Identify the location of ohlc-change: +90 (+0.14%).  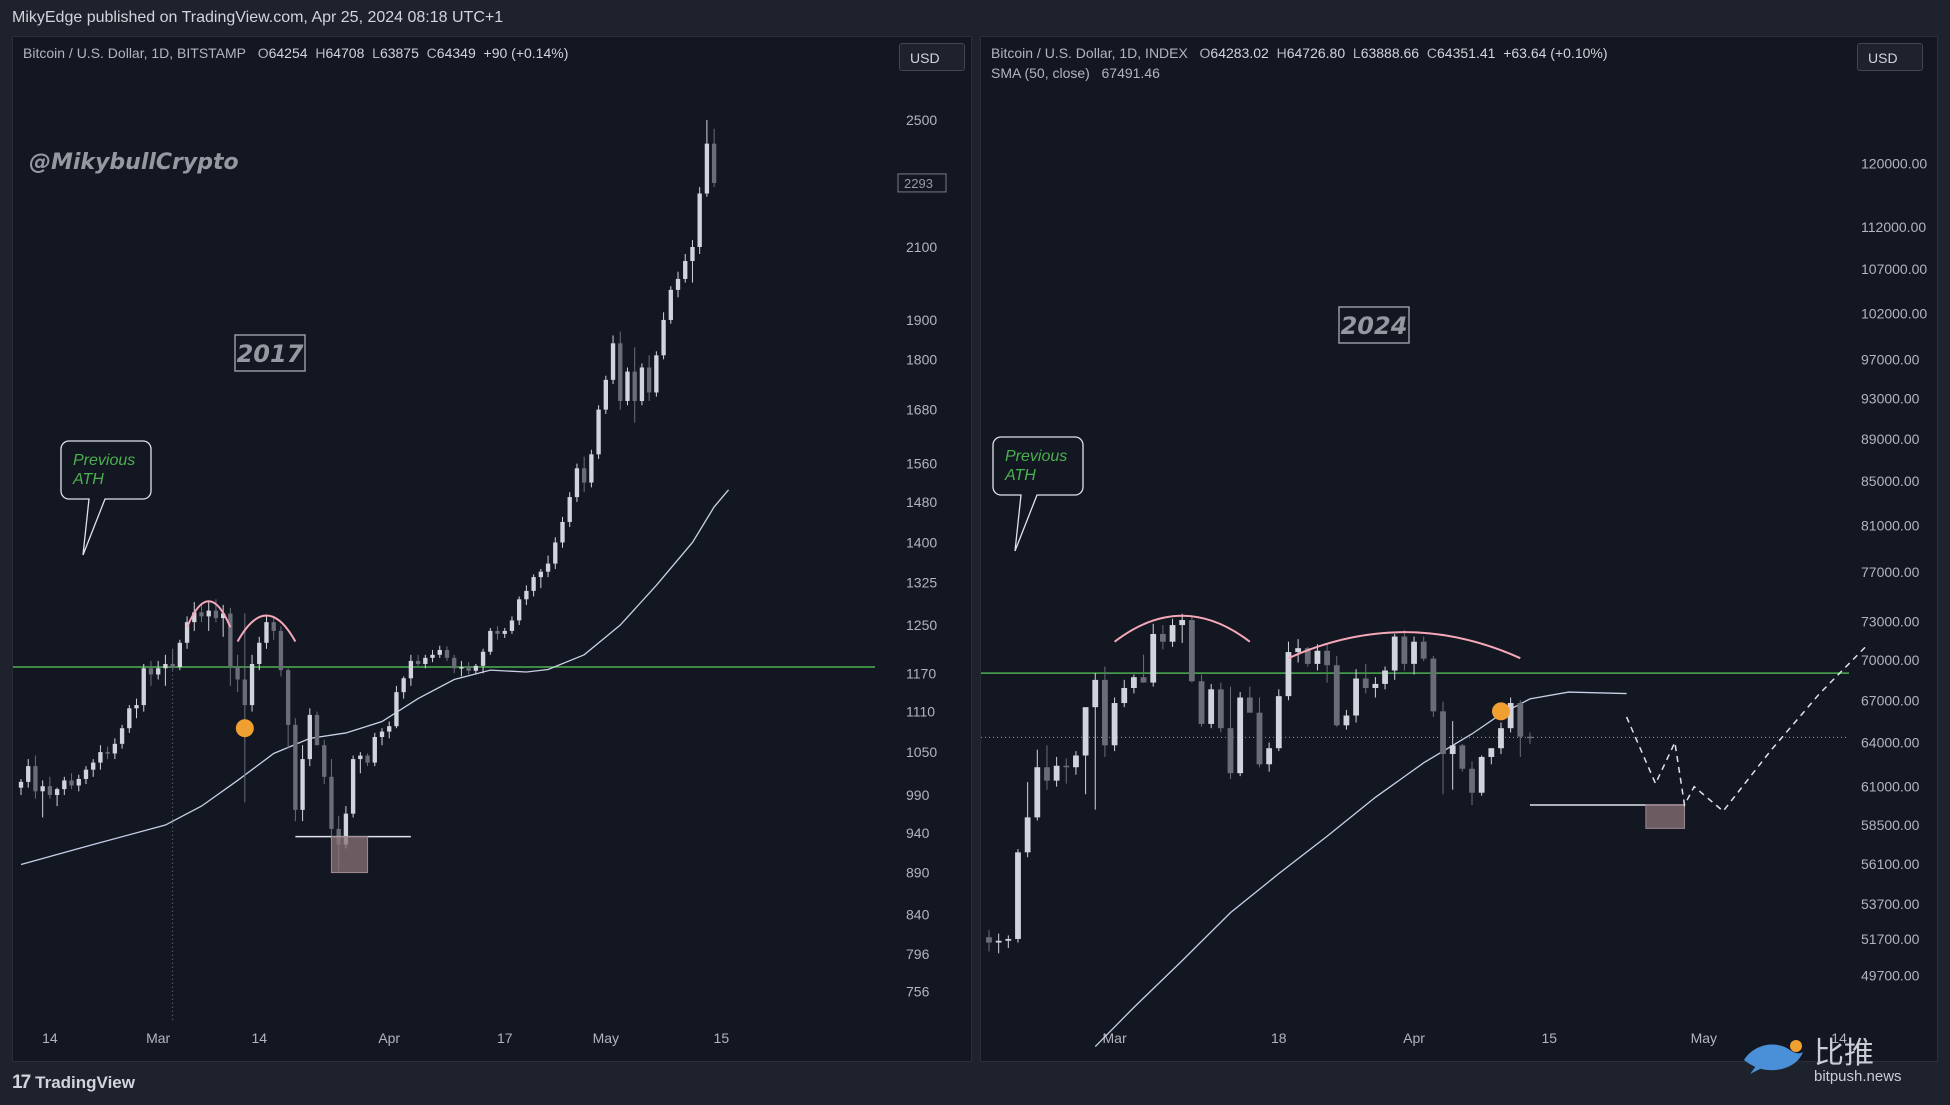
(526, 53).